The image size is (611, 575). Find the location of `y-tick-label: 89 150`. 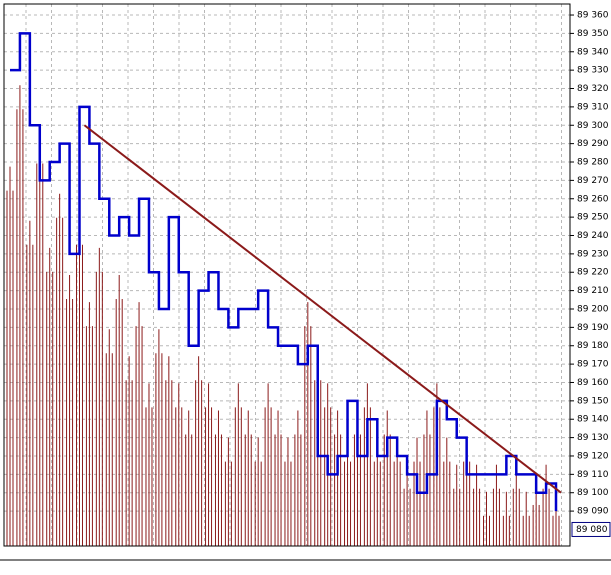

y-tick-label: 89 150 is located at coordinates (593, 401).